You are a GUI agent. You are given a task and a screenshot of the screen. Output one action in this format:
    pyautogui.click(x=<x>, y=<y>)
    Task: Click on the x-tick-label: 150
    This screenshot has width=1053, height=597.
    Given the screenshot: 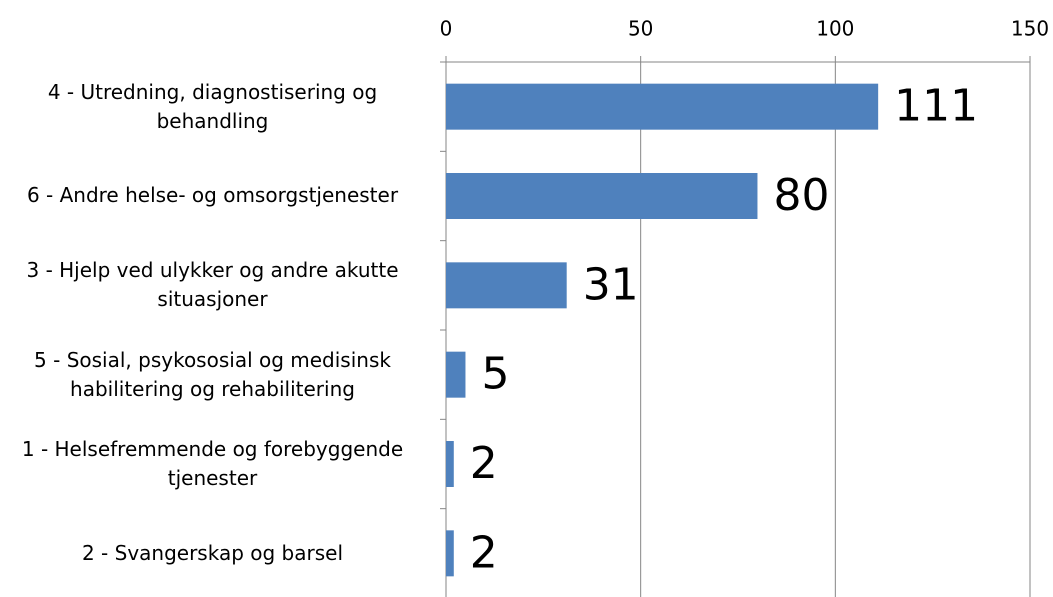 What is the action you would take?
    pyautogui.click(x=1030, y=29)
    